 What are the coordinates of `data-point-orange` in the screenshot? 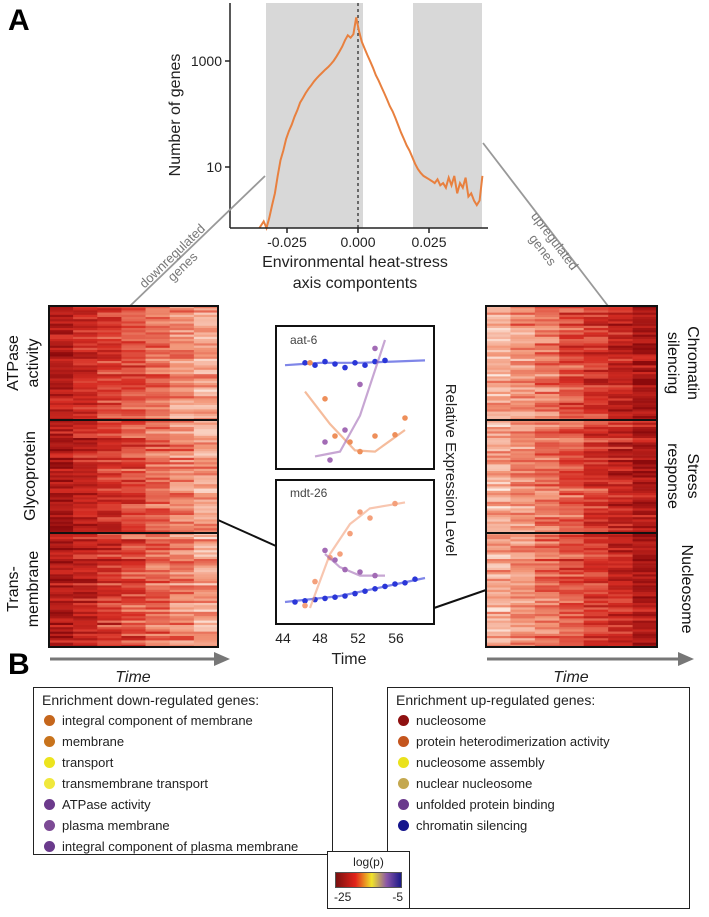 It's located at (315, 581).